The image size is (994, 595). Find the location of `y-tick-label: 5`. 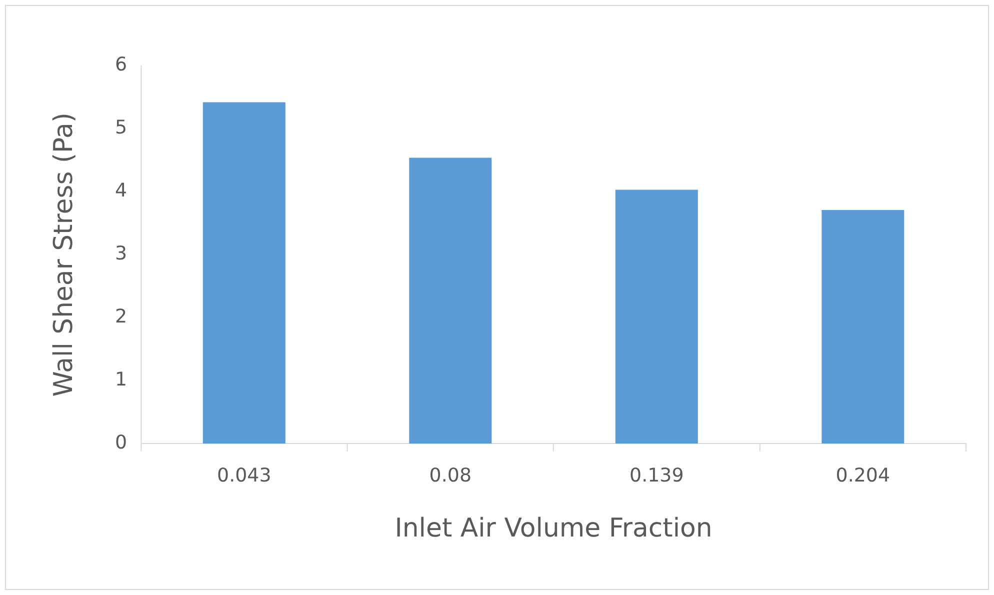

y-tick-label: 5 is located at coordinates (121, 127).